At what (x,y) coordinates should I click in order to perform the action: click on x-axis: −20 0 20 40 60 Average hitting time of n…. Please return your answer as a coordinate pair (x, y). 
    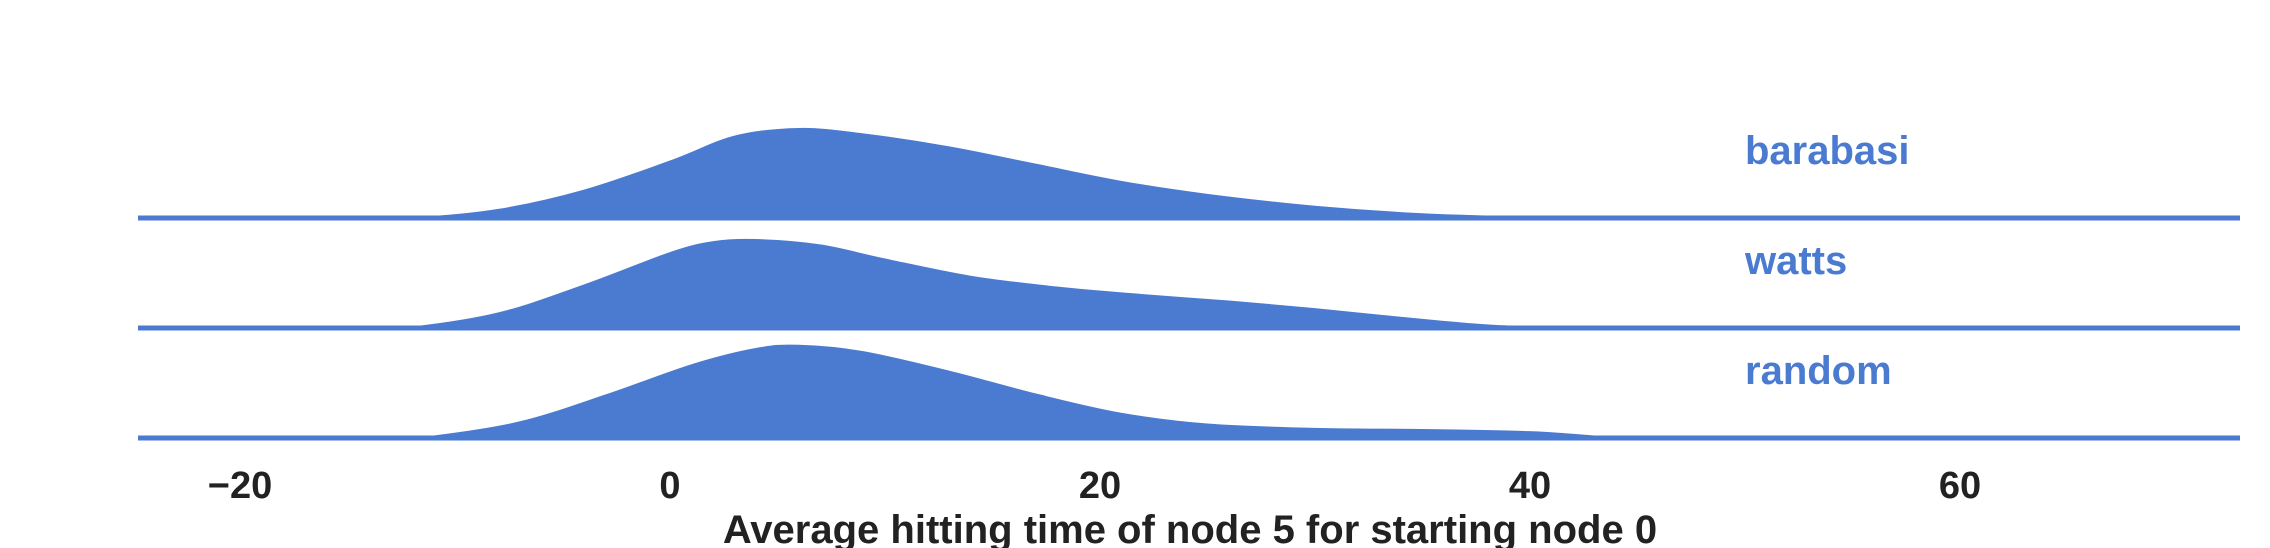
    Looking at the image, I should click on (1094, 506).